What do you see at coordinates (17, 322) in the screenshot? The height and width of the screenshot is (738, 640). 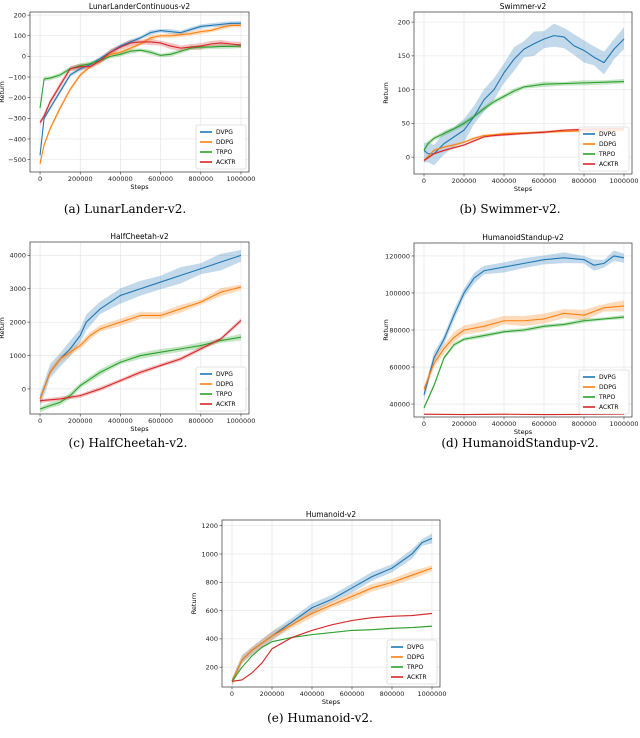 I see `y-tick-label: 2000` at bounding box center [17, 322].